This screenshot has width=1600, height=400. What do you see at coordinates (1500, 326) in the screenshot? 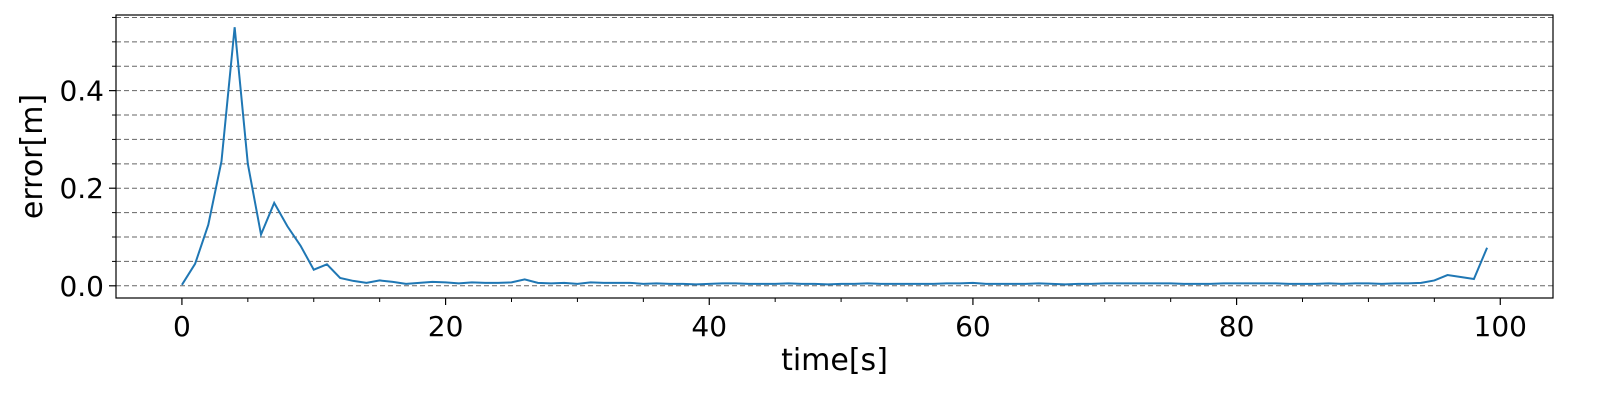
I see `x-tick-label: 100` at bounding box center [1500, 326].